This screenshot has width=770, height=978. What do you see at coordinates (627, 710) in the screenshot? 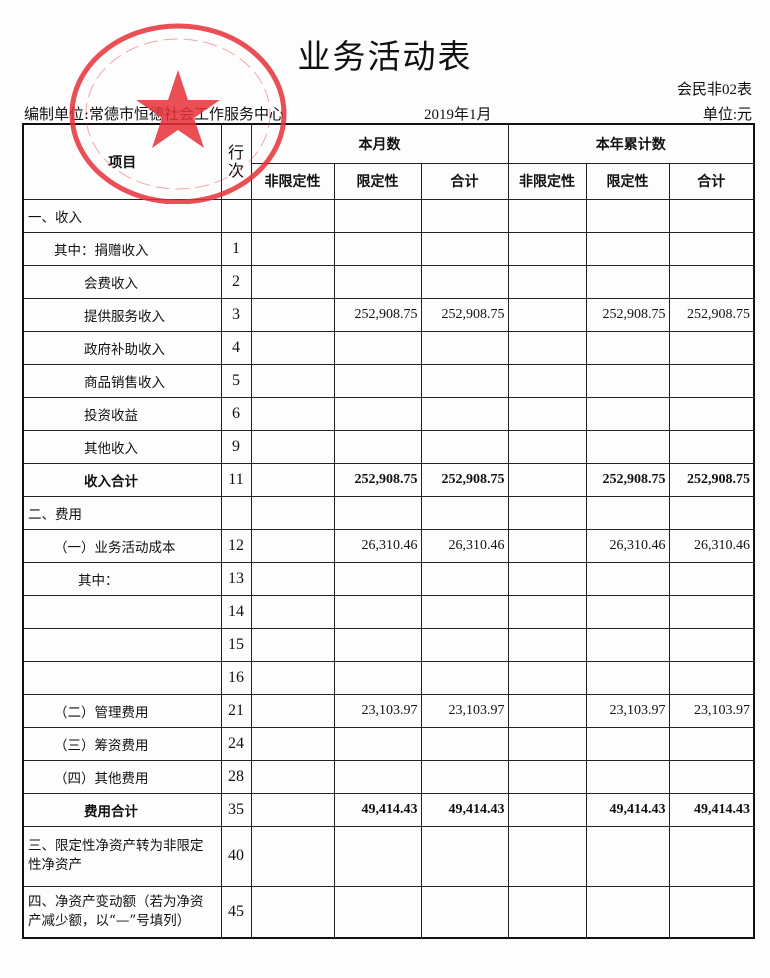
I see `row-value: 23,103.97` at bounding box center [627, 710].